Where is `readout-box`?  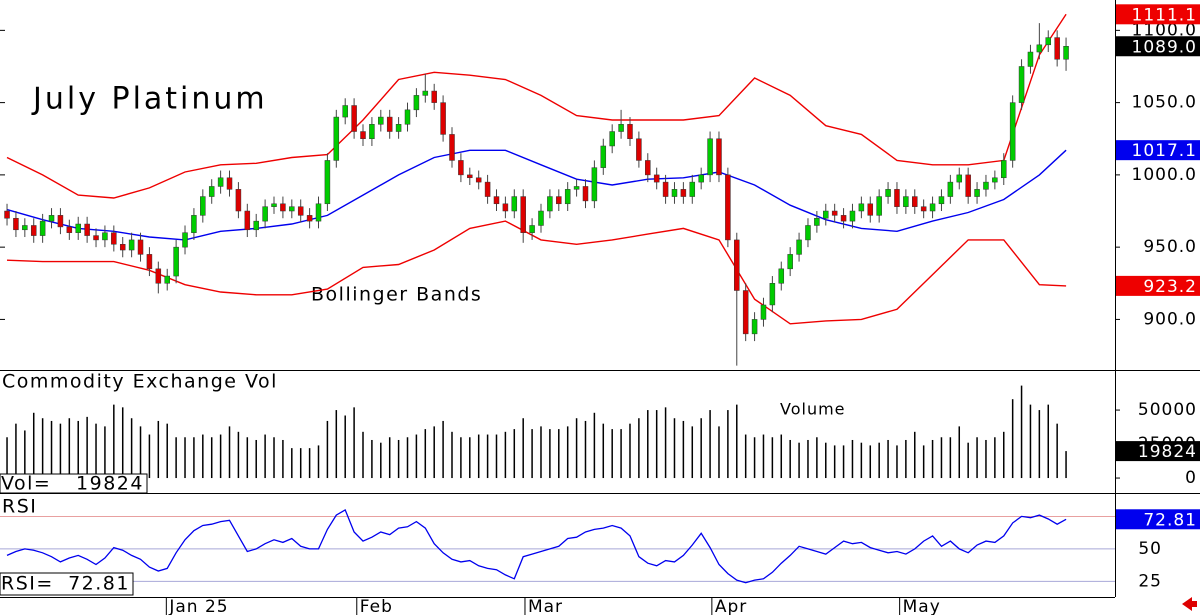
readout-box is located at coordinates (67, 584).